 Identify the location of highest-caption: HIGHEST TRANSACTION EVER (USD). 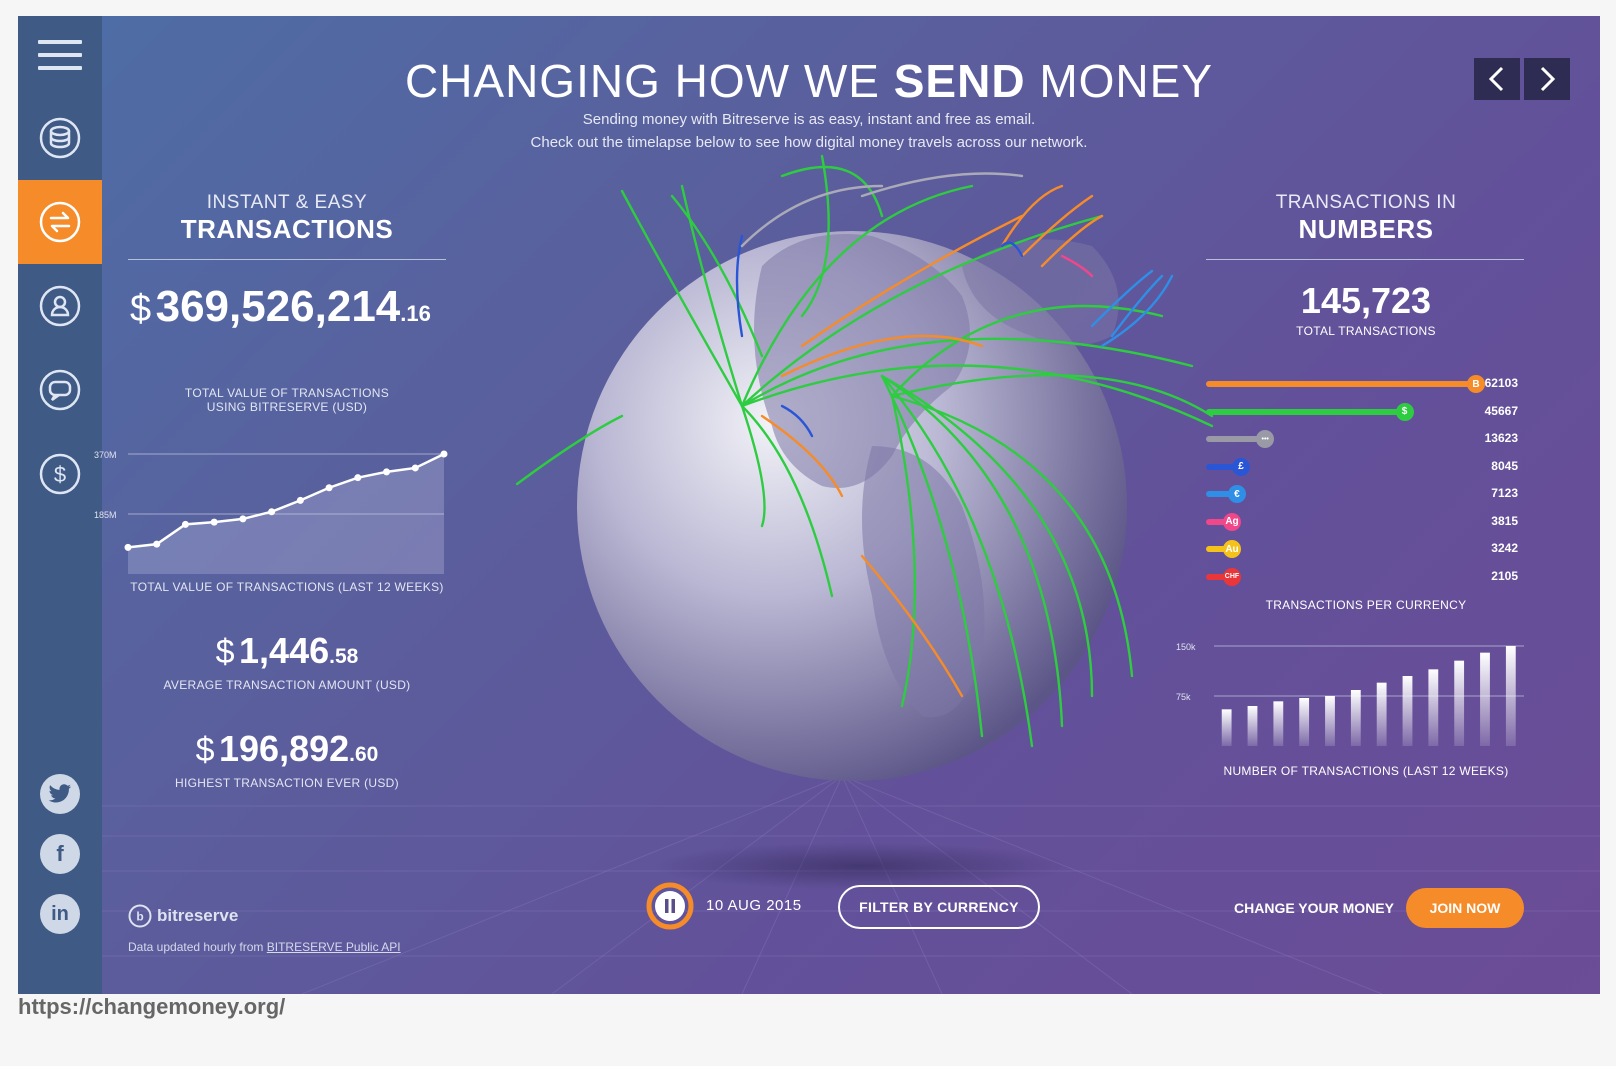
(287, 783).